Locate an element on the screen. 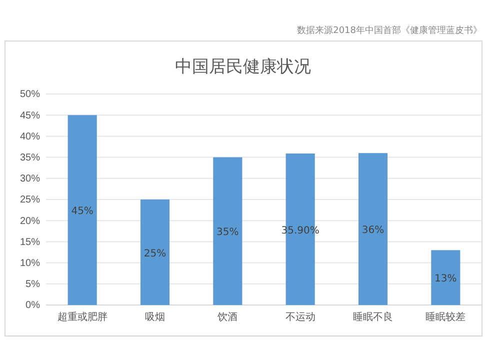  text: 数据来源2018年中国首部《健康管理蓝皮书》 is located at coordinates (389, 30).